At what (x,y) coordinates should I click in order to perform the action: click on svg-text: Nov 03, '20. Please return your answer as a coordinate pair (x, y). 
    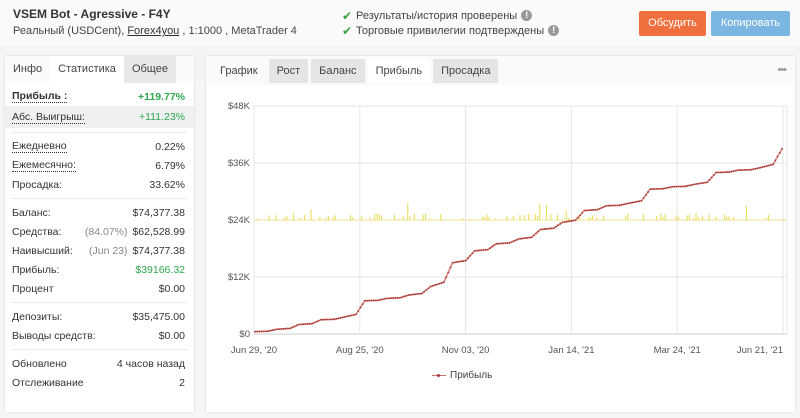
    Looking at the image, I should click on (466, 350).